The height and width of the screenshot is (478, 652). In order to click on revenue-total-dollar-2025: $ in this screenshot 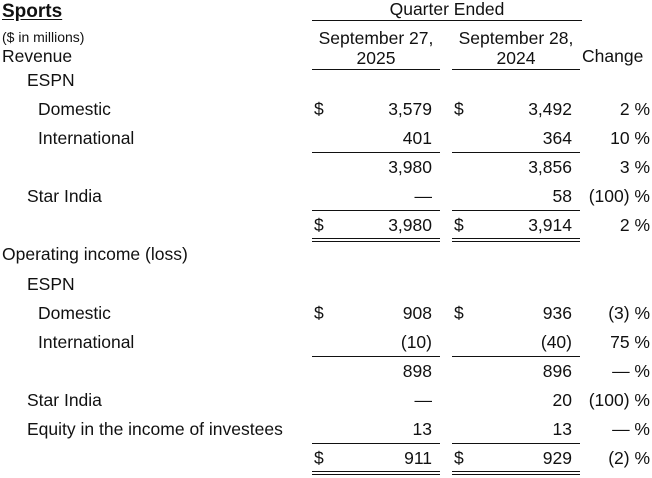, I will do `click(319, 225)`.